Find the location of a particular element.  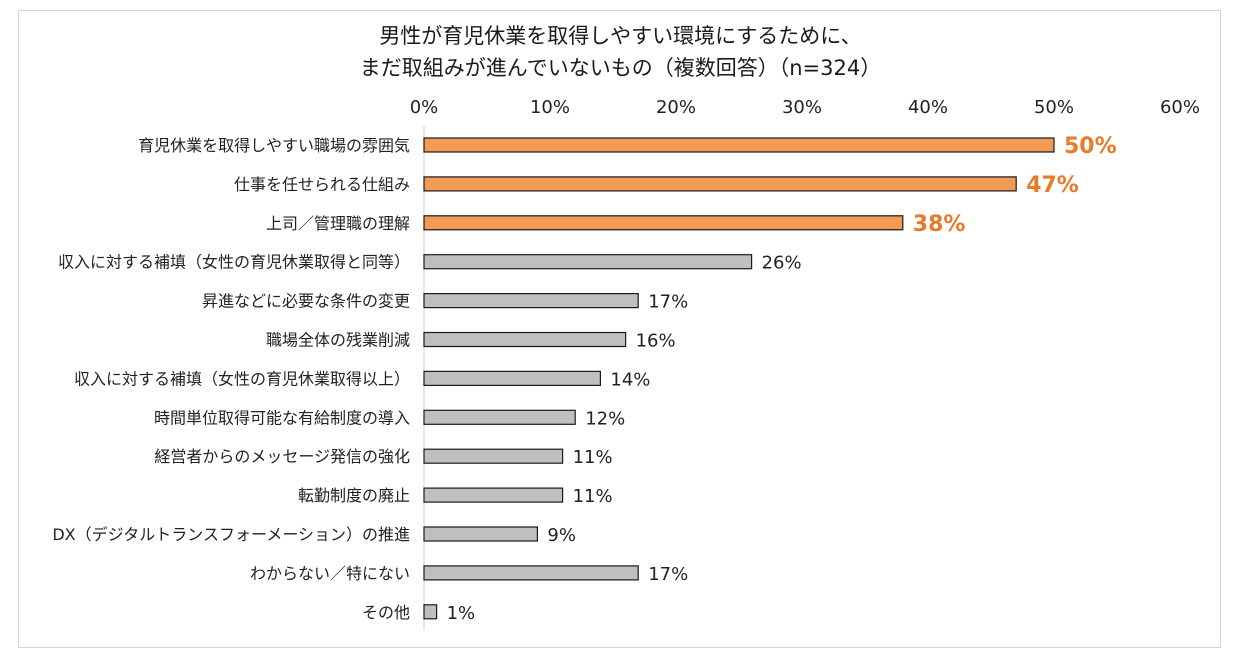

category-label: 職場全体の残業削減 is located at coordinates (338, 340).